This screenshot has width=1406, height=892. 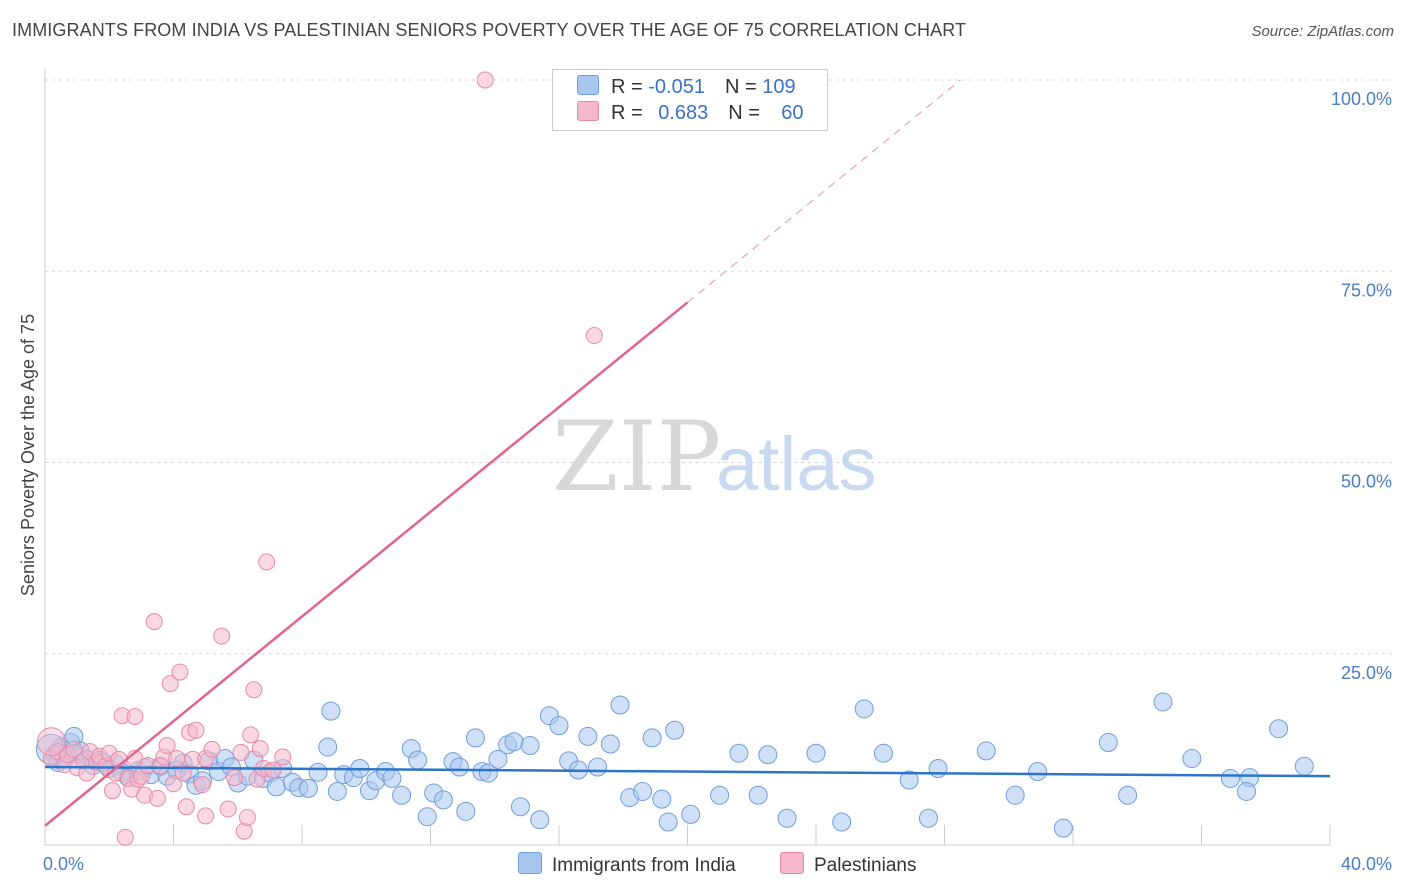 What do you see at coordinates (1361, 99) in the screenshot?
I see `y-tick-label: 100.0%` at bounding box center [1361, 99].